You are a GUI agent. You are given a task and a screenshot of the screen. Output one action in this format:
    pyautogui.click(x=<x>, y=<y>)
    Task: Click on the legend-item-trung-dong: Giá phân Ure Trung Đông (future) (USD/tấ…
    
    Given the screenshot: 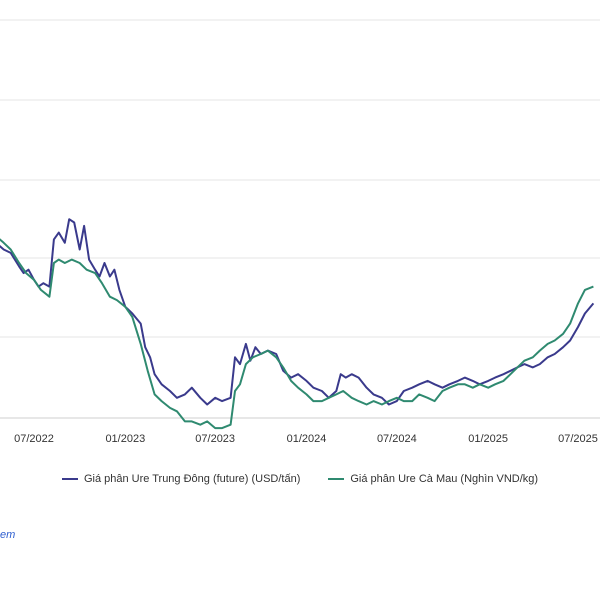 What is the action you would take?
    pyautogui.click(x=181, y=479)
    